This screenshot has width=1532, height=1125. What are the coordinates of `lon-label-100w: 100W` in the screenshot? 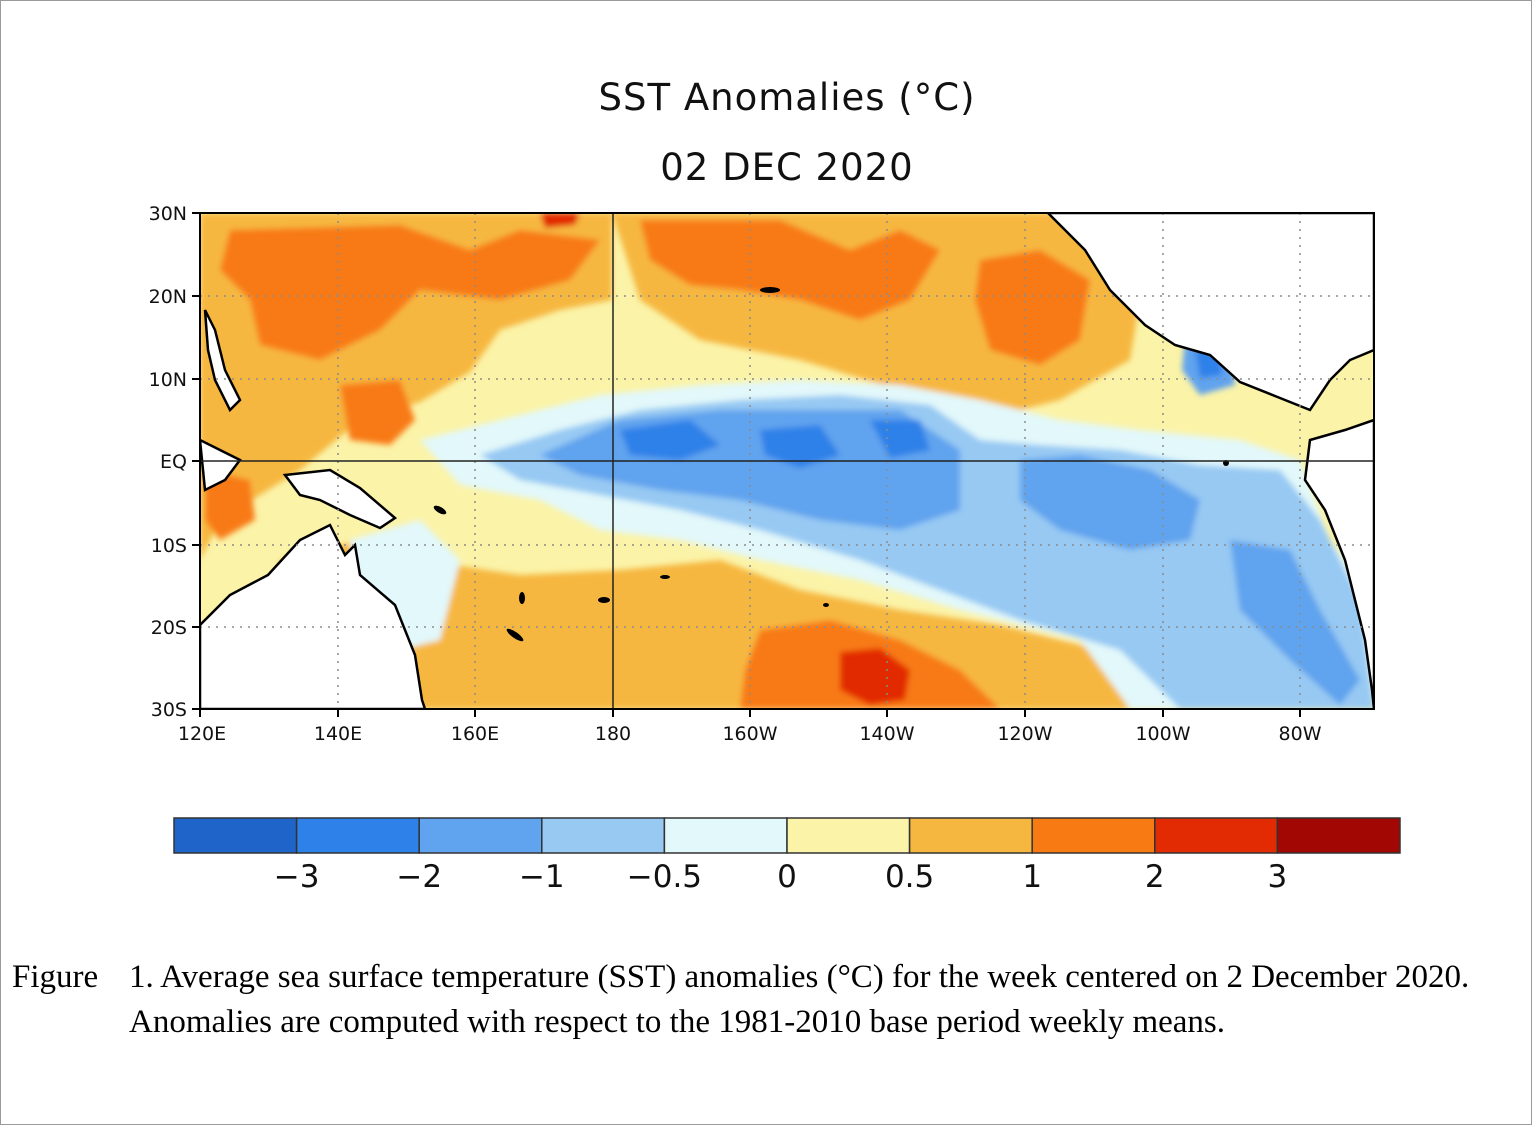 It's located at (1162, 734).